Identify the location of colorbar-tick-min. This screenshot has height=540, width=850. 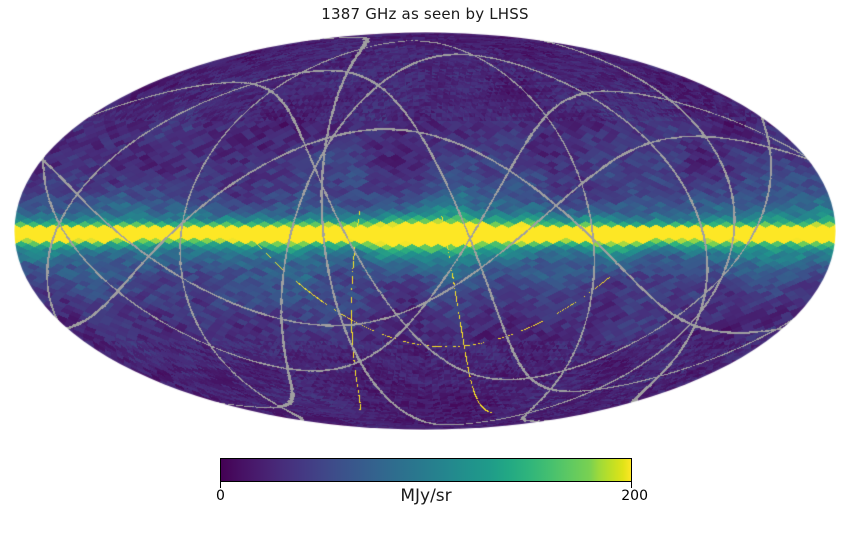
(220, 485).